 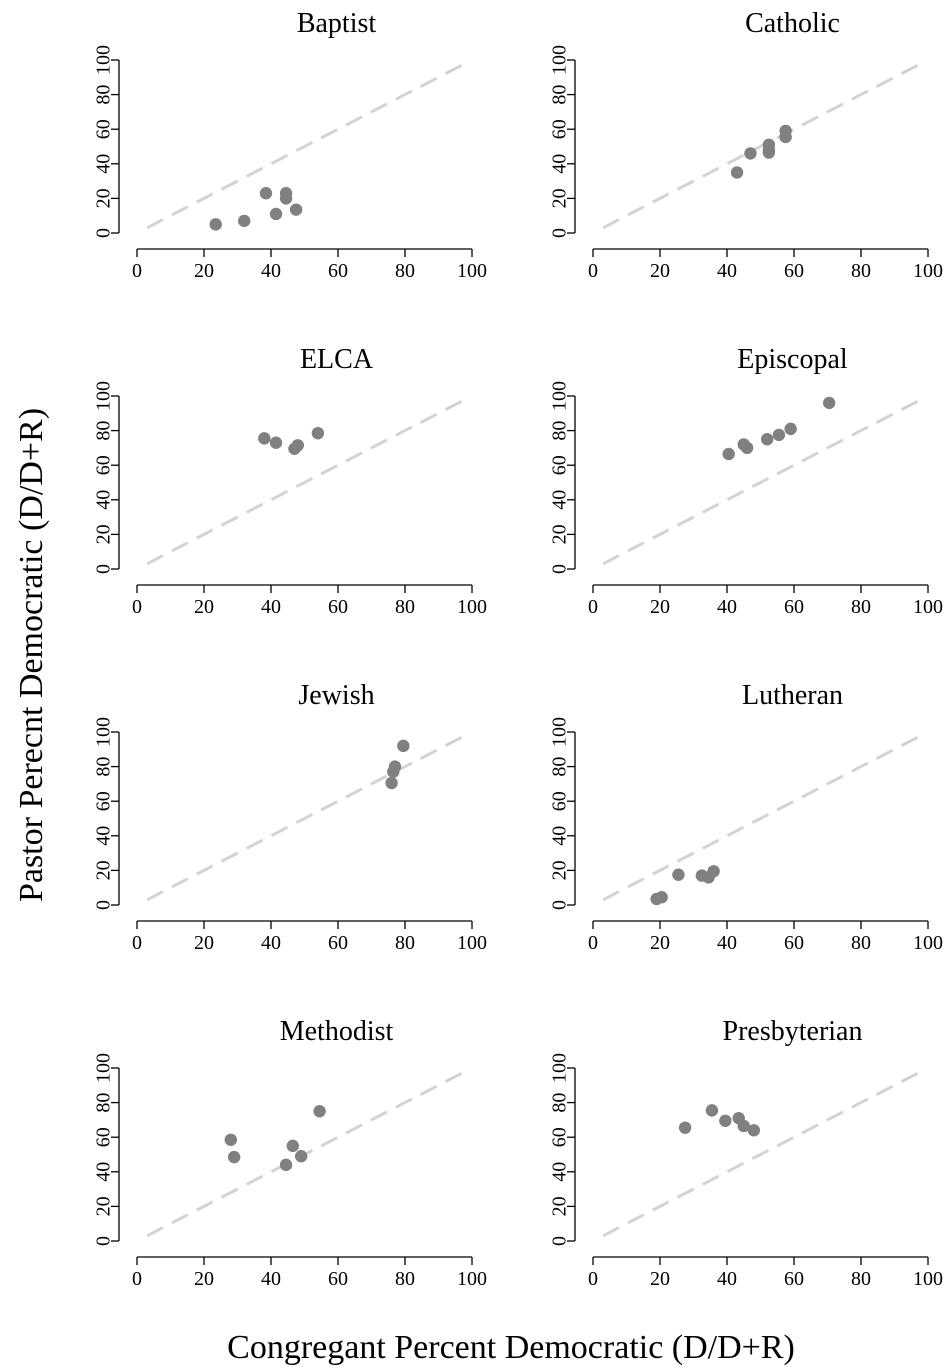 What do you see at coordinates (271, 1279) in the screenshot?
I see `x-tick-label-methodist-40: 40` at bounding box center [271, 1279].